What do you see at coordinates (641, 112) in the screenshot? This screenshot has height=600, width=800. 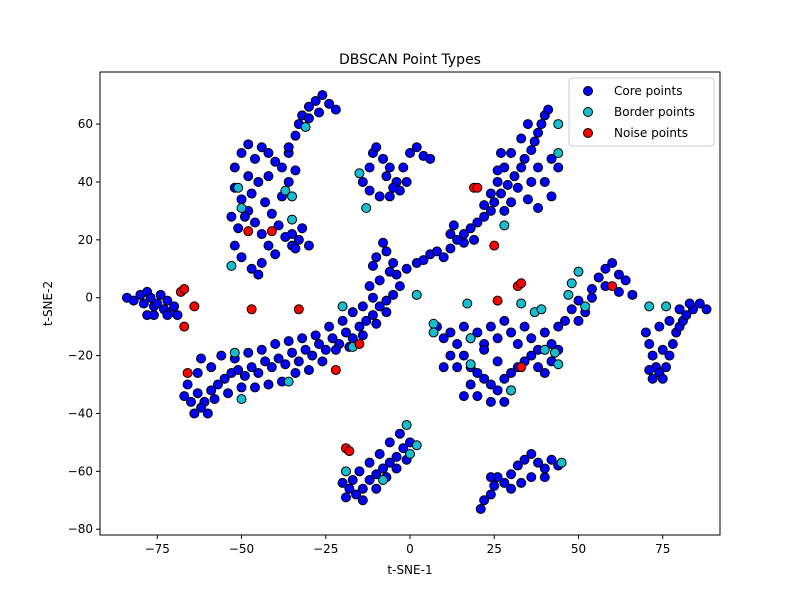 I see `legend-frame` at bounding box center [641, 112].